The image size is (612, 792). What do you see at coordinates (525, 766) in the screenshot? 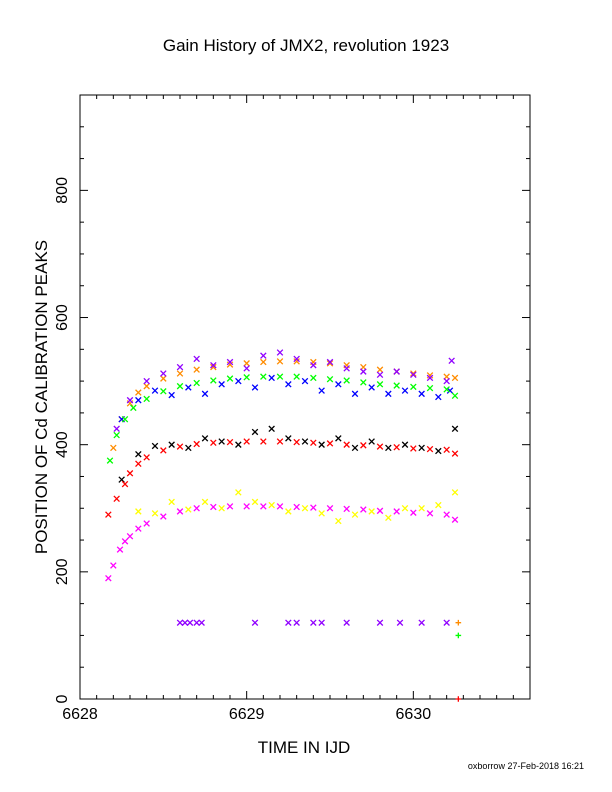
I see `footer-credit: oxborrow 27-Feb-2018 16:21` at bounding box center [525, 766].